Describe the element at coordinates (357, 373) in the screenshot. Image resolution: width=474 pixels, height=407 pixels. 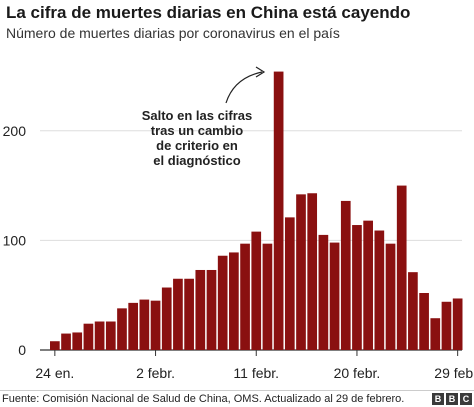
I see `x-tick-label: 20 febr.` at that location.